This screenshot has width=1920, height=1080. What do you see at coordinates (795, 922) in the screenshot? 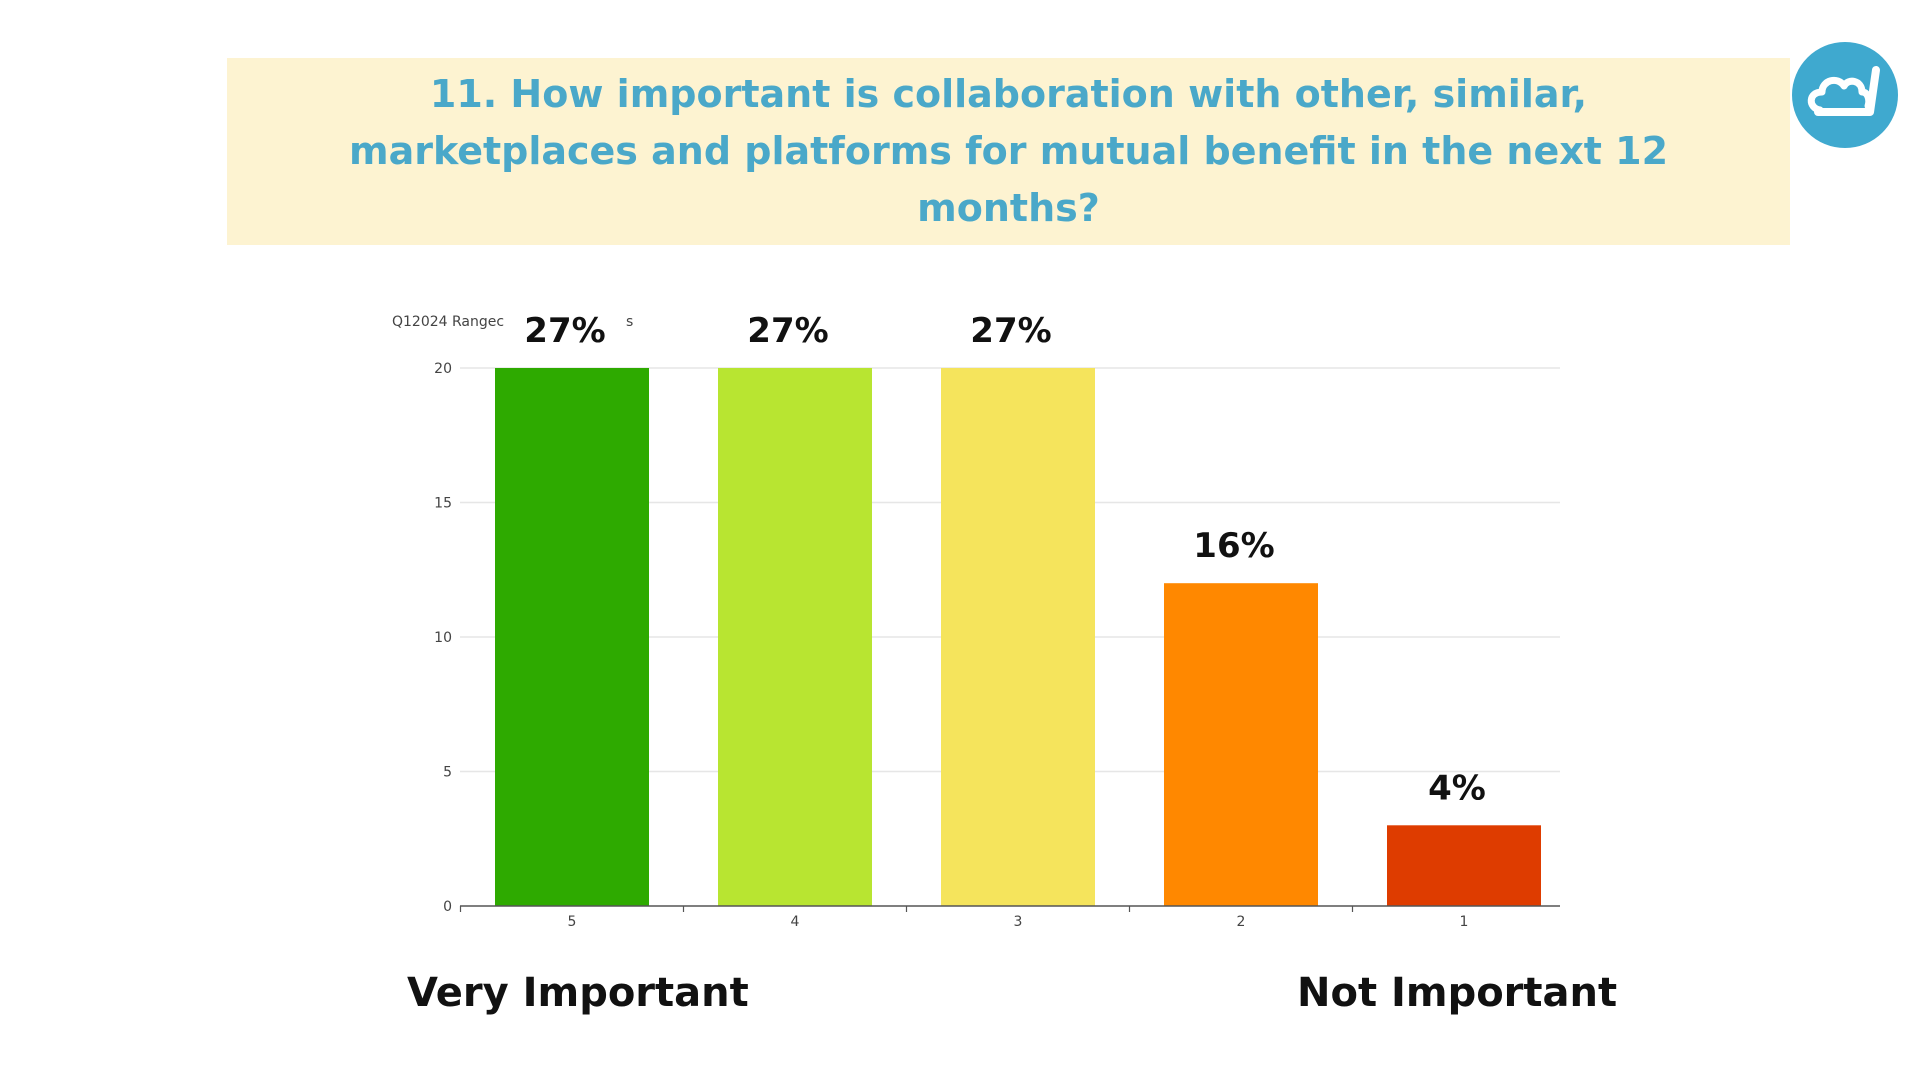
I see `x-tick-label: 4` at bounding box center [795, 922].